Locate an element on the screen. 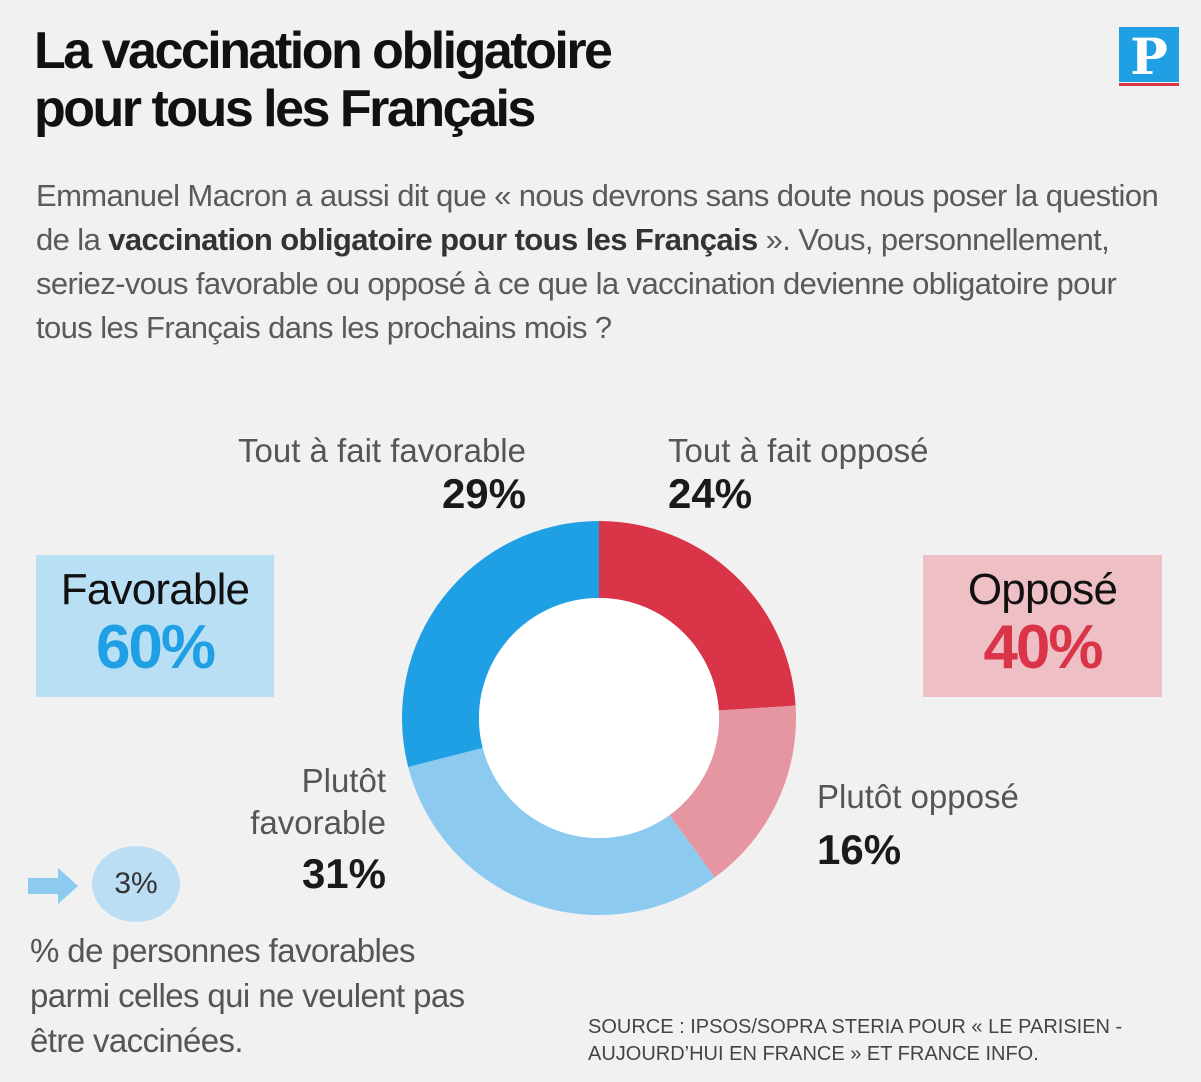  segment-label-2-line-1: Plutôt opposé is located at coordinates (918, 796).